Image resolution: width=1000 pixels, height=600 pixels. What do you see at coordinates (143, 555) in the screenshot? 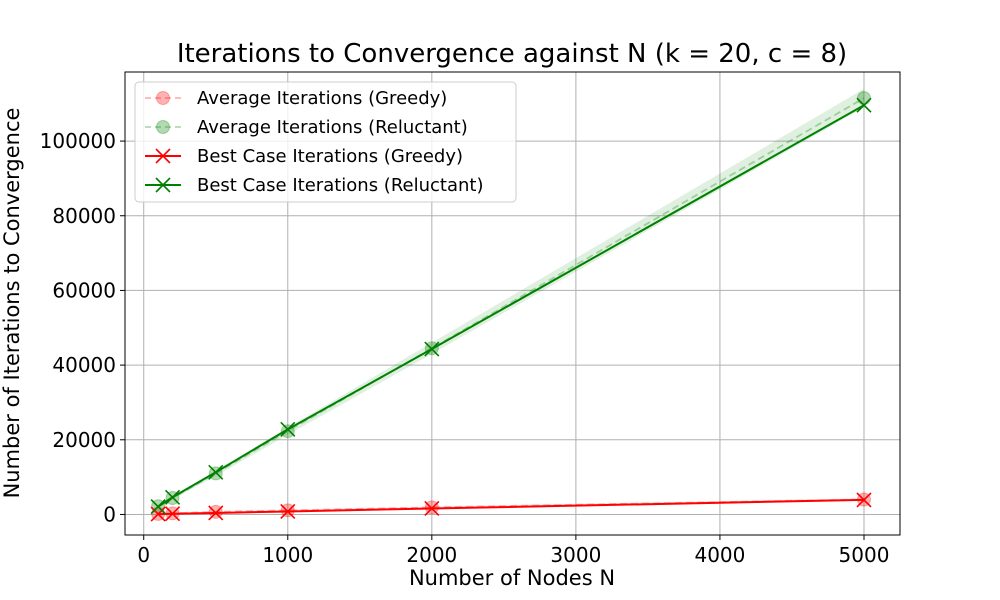
I see `x-tick-label: 0` at bounding box center [143, 555].